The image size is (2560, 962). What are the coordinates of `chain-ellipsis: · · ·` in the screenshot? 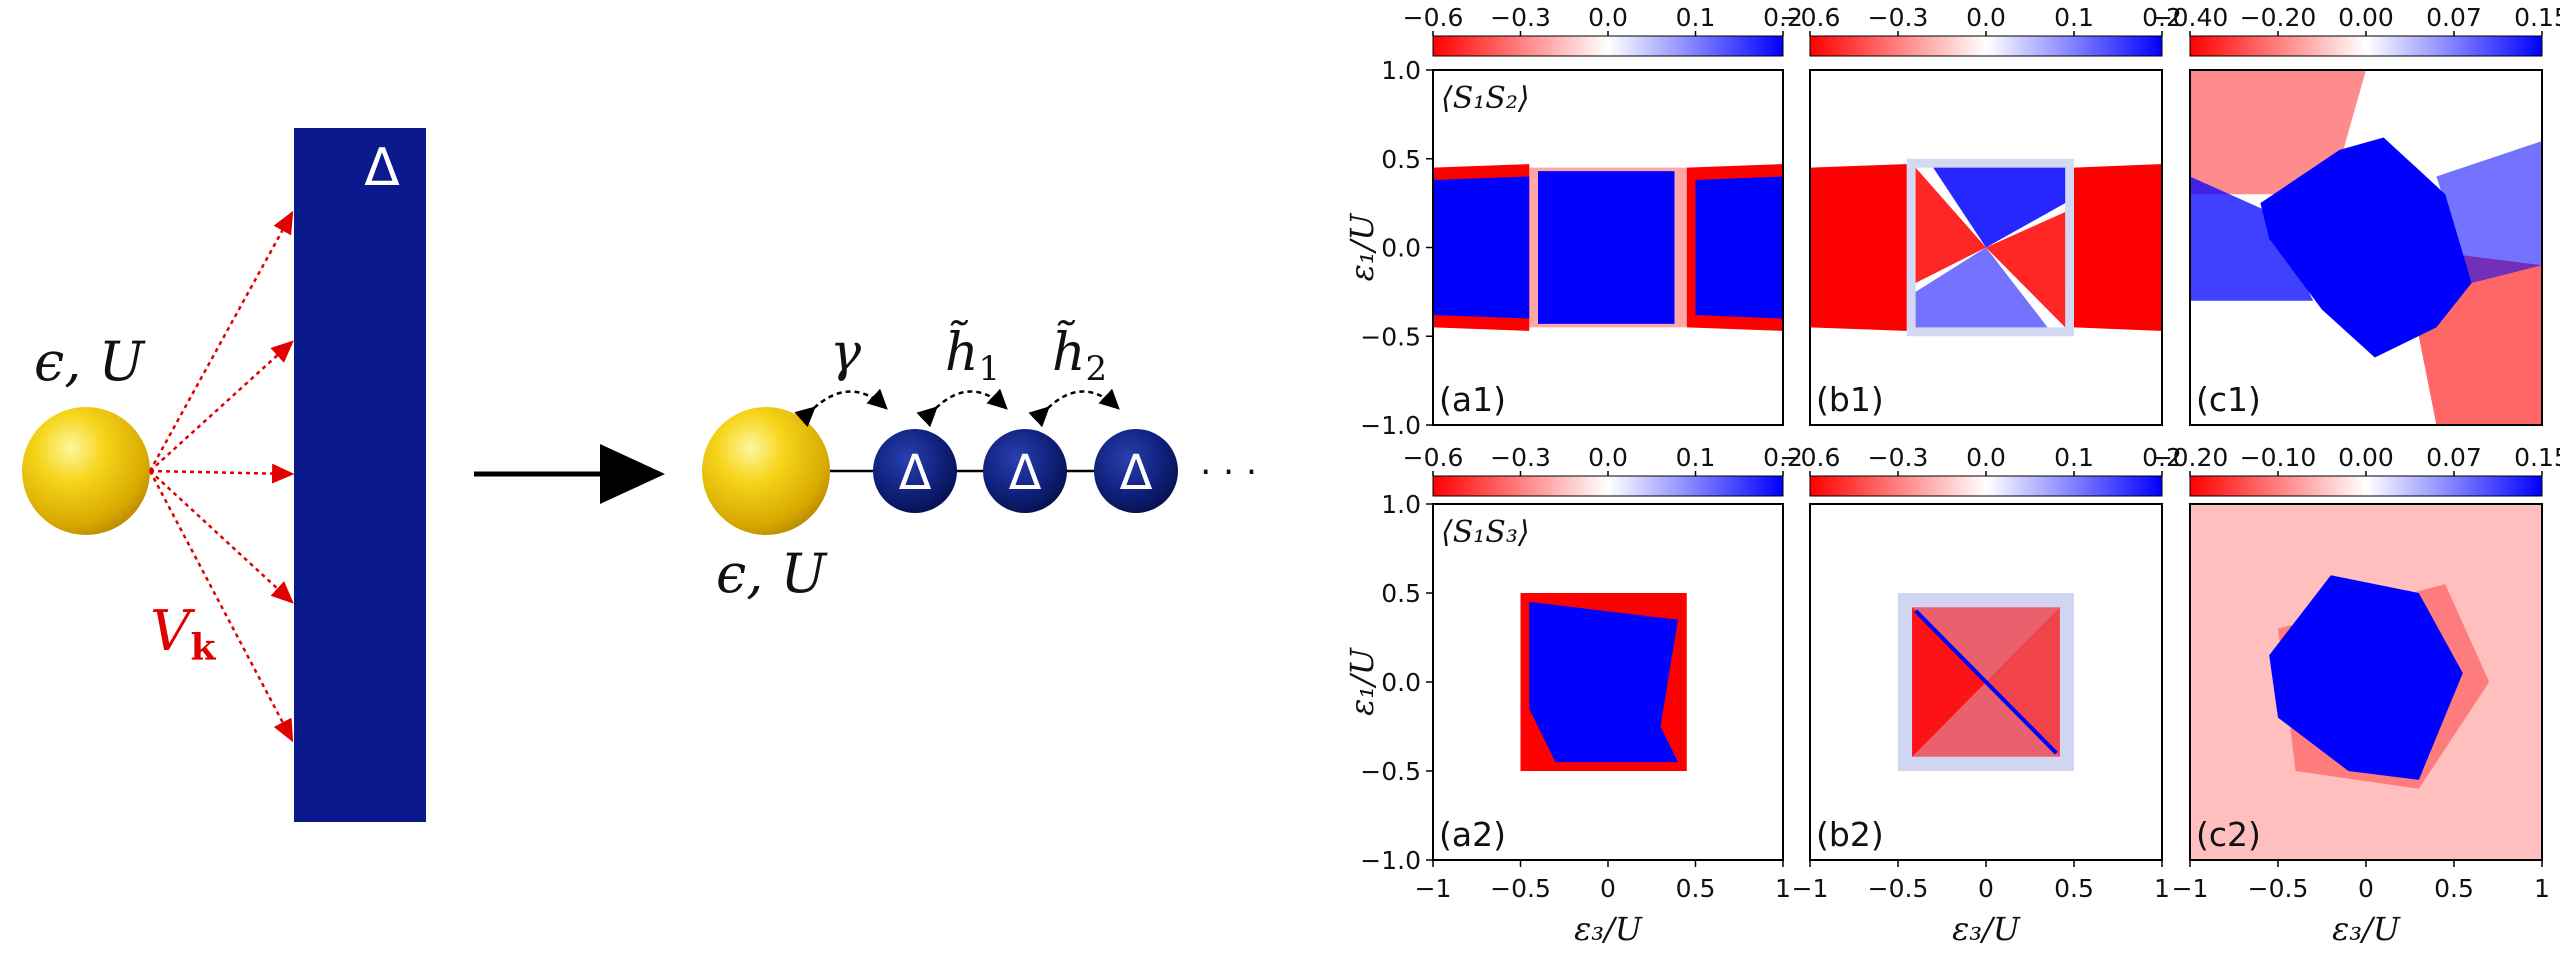 It's located at (1228, 472).